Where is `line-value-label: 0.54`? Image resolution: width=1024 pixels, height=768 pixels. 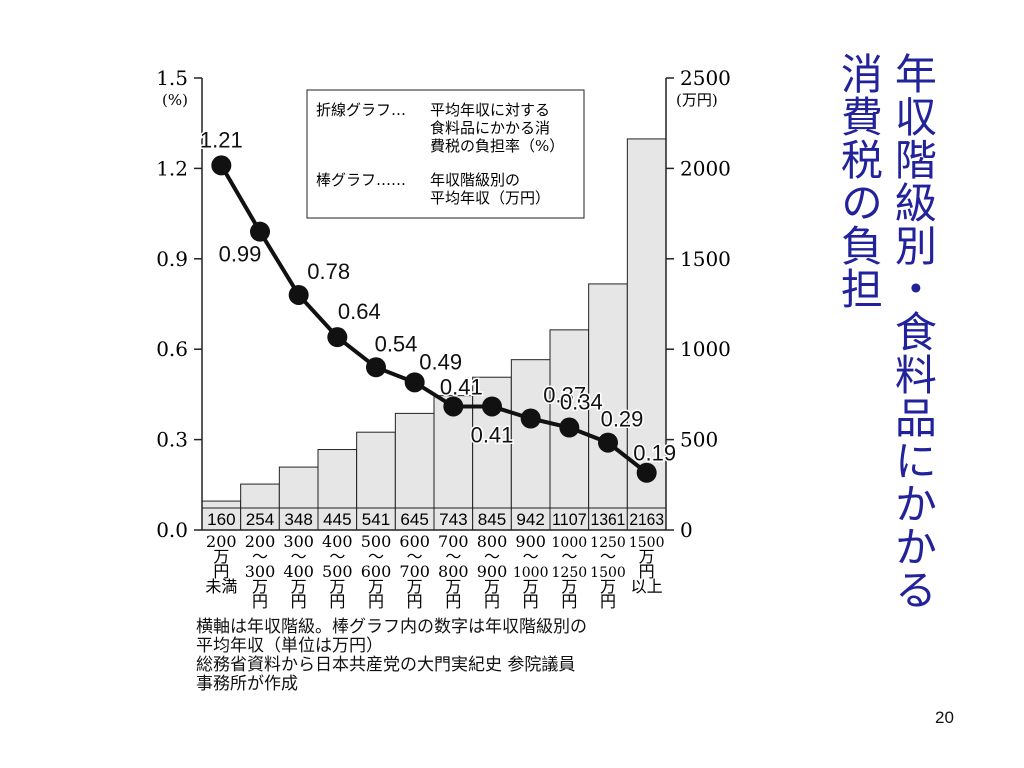 line-value-label: 0.54 is located at coordinates (396, 343).